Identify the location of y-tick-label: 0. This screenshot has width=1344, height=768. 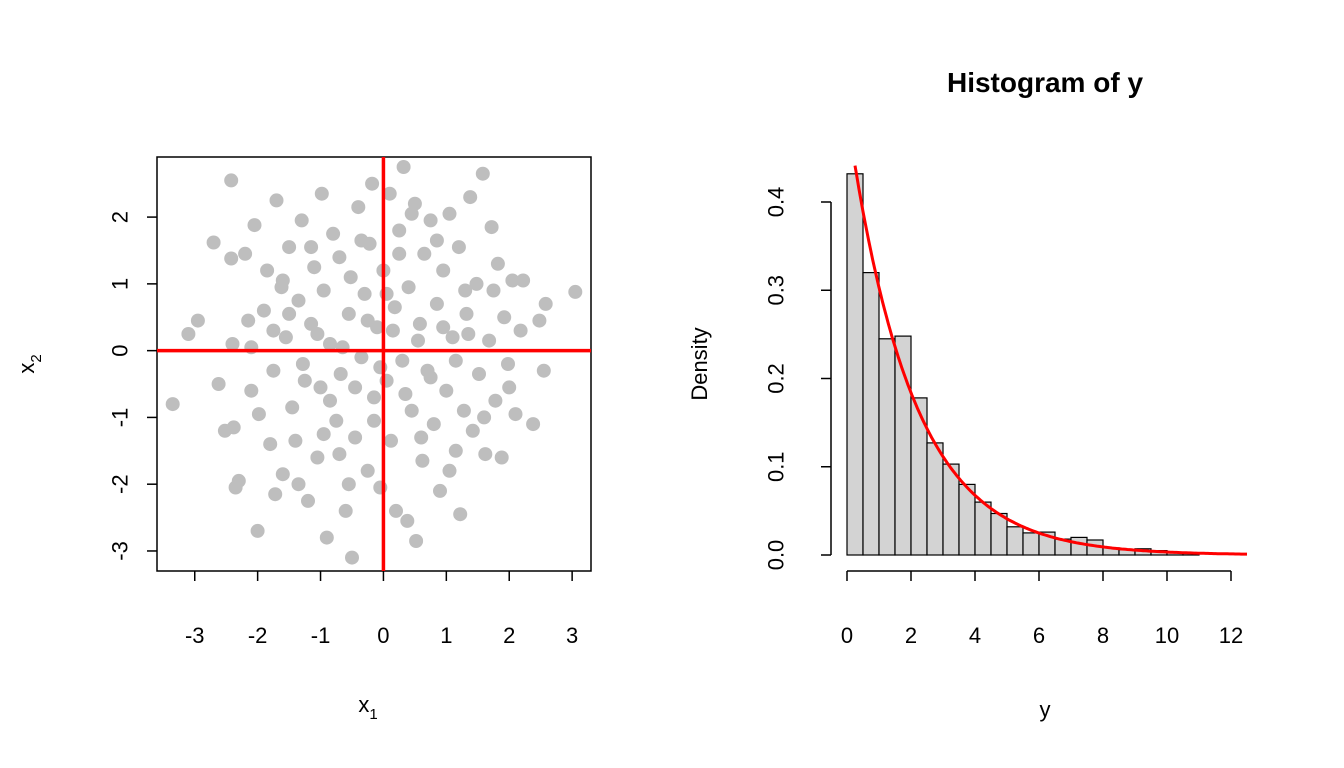
(120, 351).